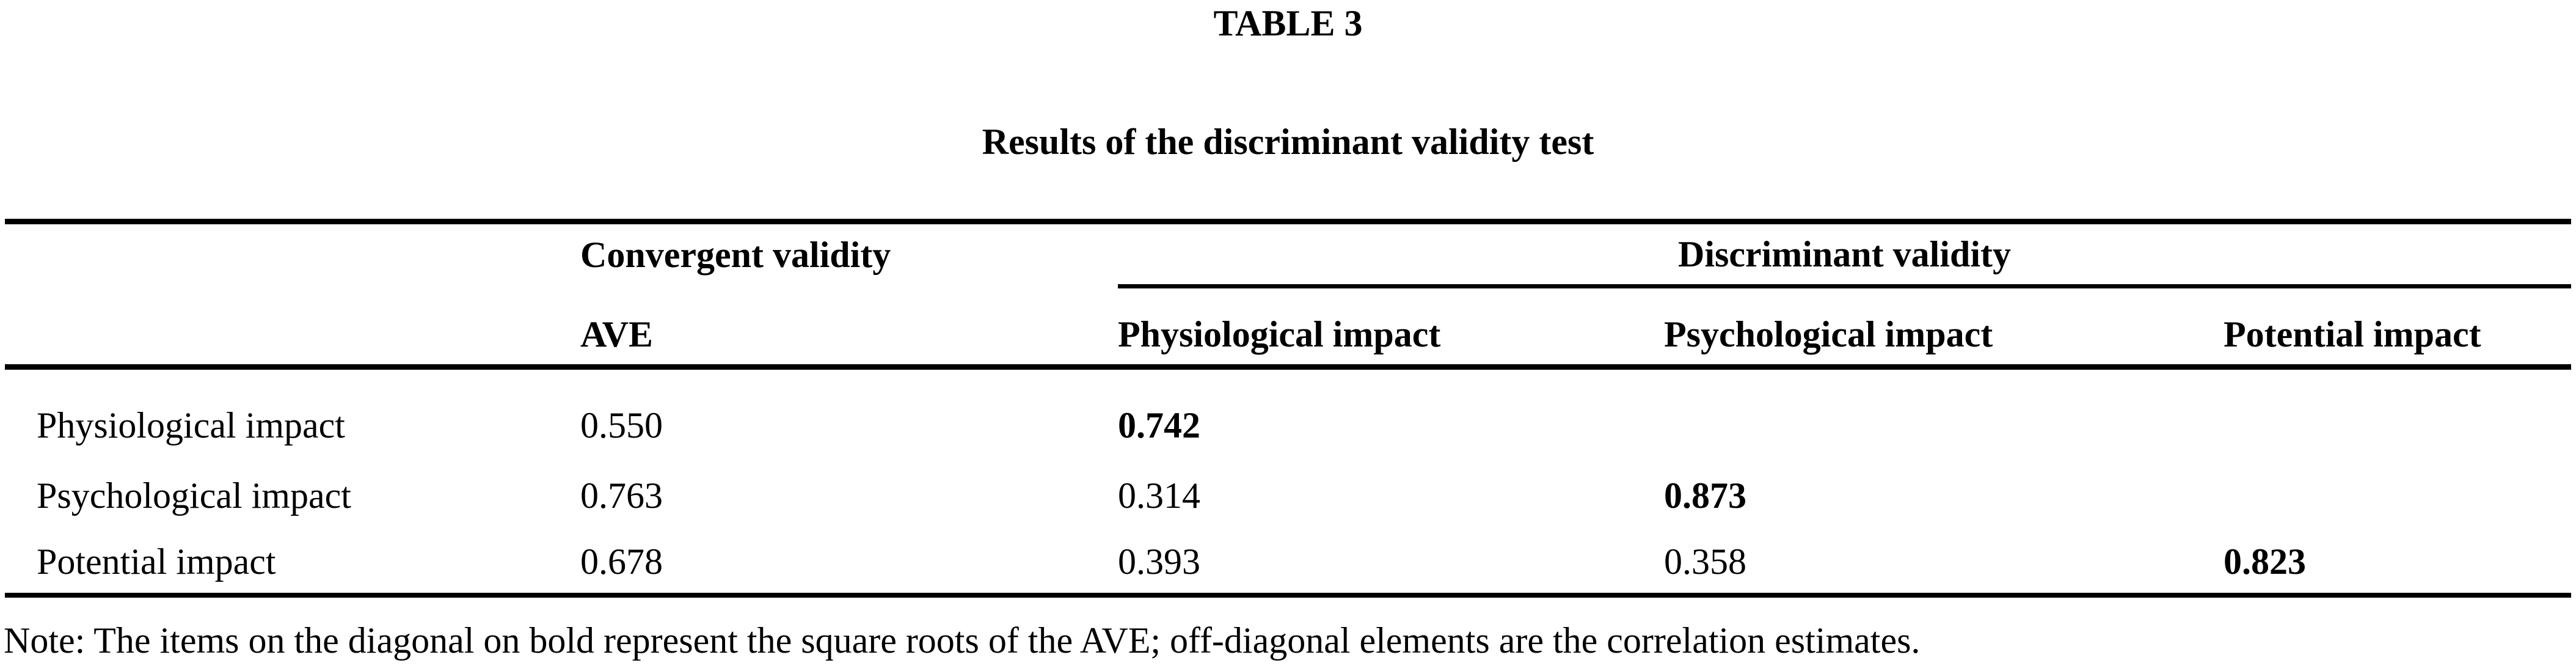  I want to click on convergent-validity-header: Convergent validity, so click(736, 256).